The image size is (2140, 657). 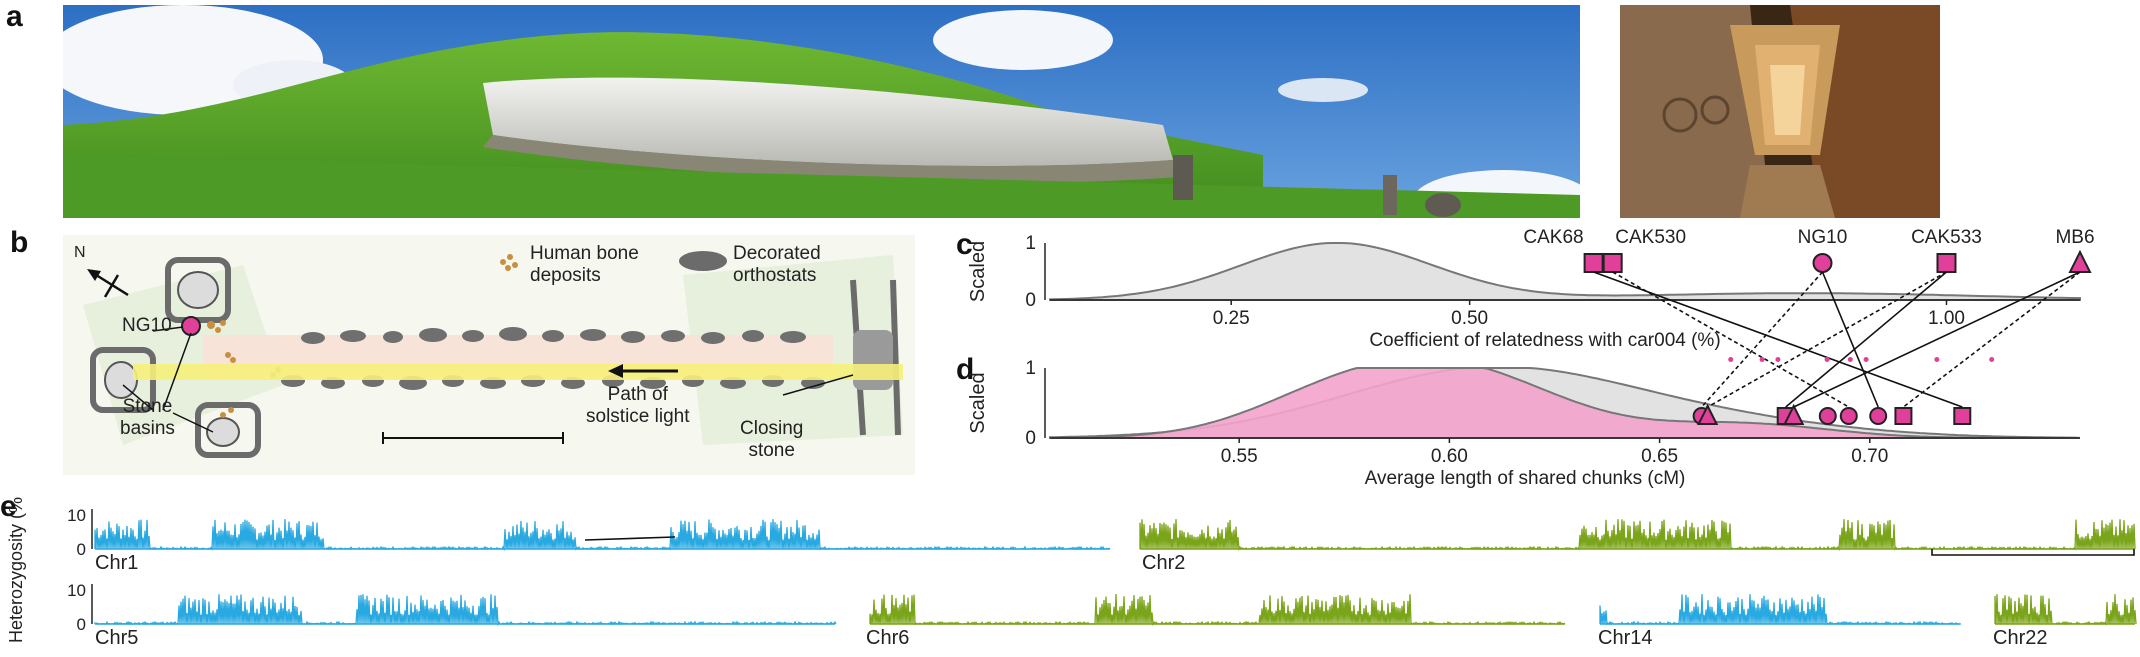 I want to click on d-y-axis-label: Scaled, so click(x=978, y=402).